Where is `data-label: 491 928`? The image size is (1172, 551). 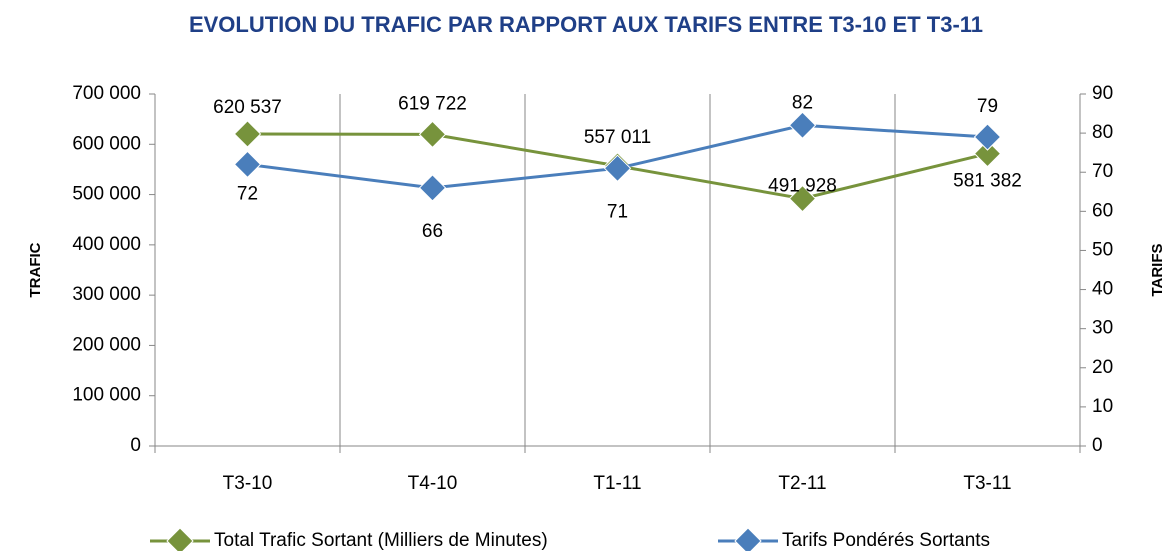 data-label: 491 928 is located at coordinates (802, 186).